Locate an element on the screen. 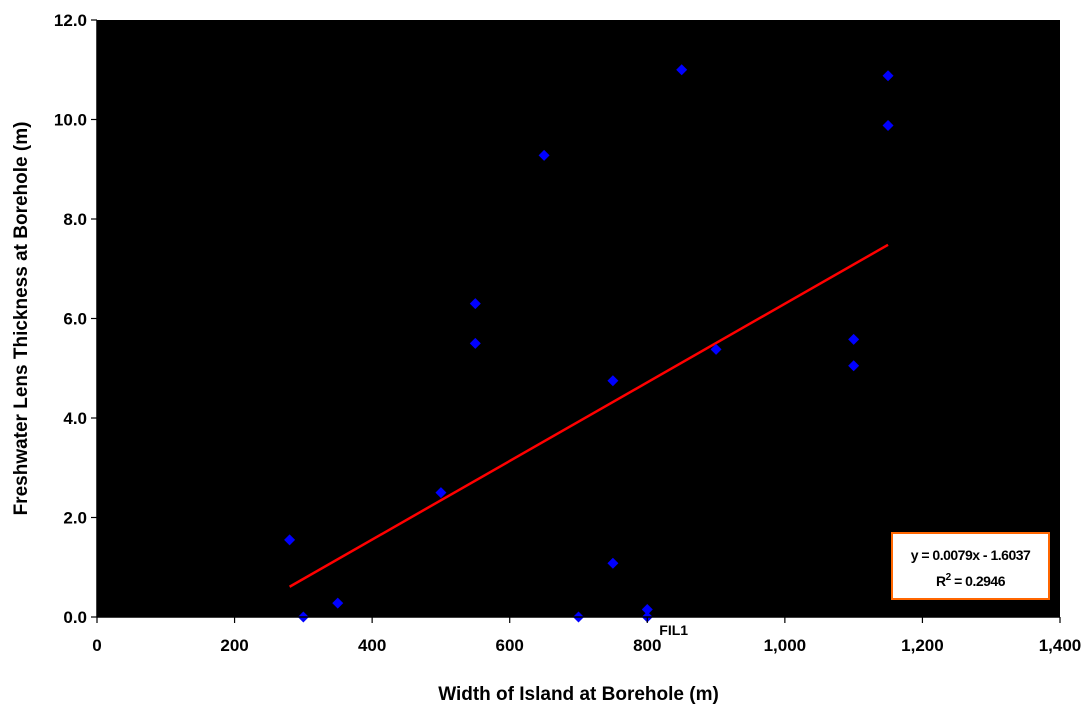 Image resolution: width=1086 pixels, height=710 pixels. x-tick-label: 800 is located at coordinates (647, 645).